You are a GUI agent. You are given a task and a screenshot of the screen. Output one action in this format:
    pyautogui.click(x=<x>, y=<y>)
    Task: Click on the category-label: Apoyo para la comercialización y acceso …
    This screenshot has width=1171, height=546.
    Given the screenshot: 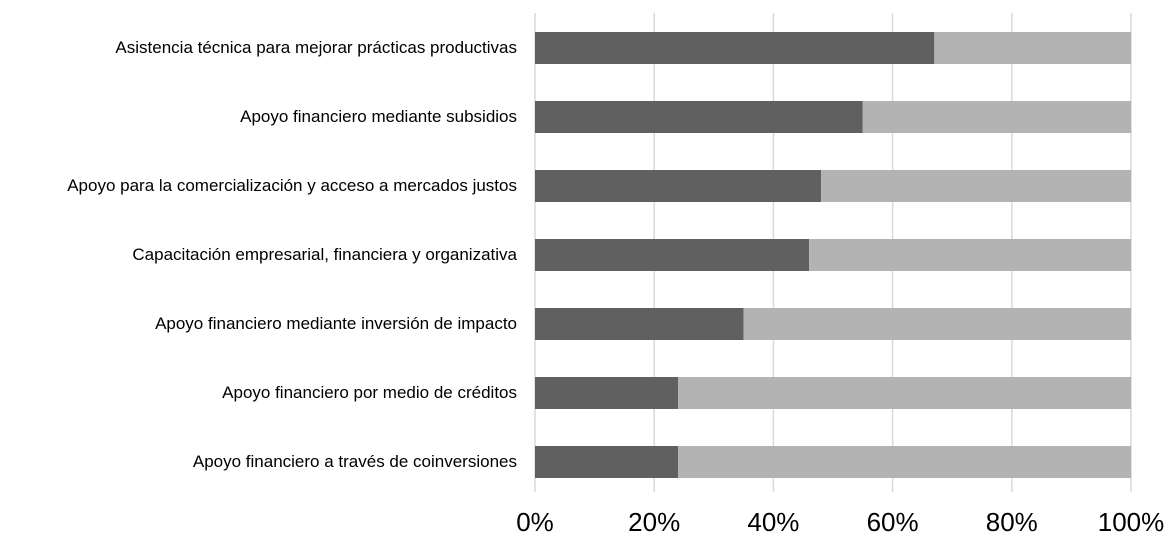 What is the action you would take?
    pyautogui.click(x=292, y=185)
    